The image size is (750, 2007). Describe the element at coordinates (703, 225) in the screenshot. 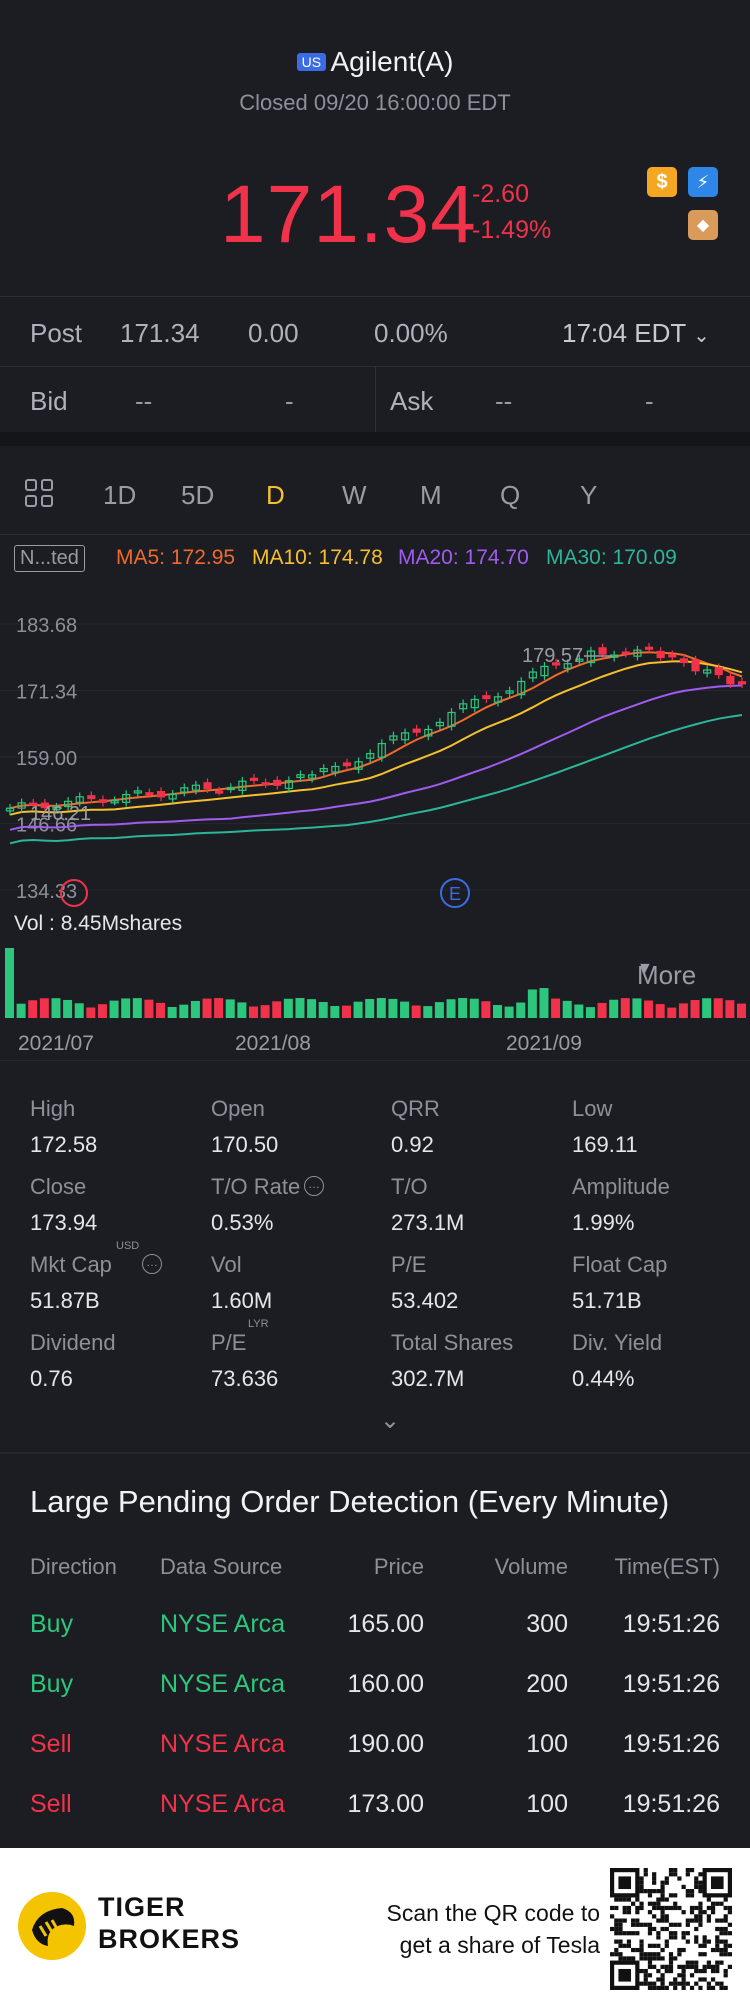

I see `academy-icon: ◆` at that location.